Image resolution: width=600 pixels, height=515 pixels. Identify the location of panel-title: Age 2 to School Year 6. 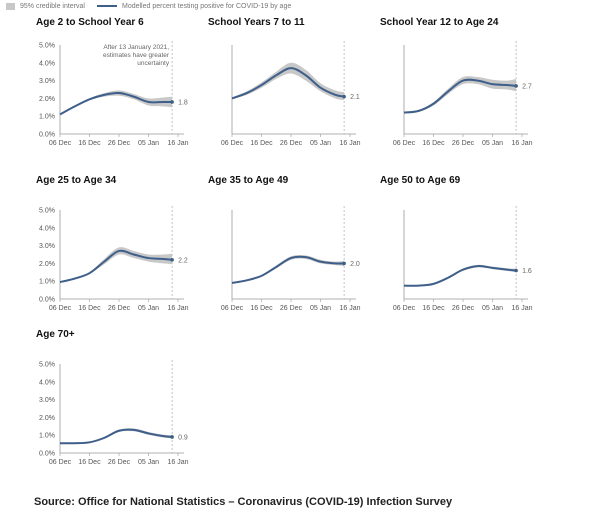
(90, 22).